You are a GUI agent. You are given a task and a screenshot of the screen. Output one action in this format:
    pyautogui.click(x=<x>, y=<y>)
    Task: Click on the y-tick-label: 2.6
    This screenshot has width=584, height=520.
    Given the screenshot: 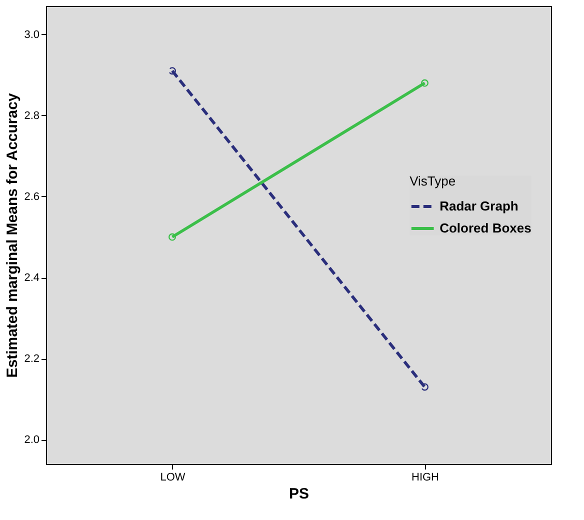 What is the action you would take?
    pyautogui.click(x=32, y=196)
    